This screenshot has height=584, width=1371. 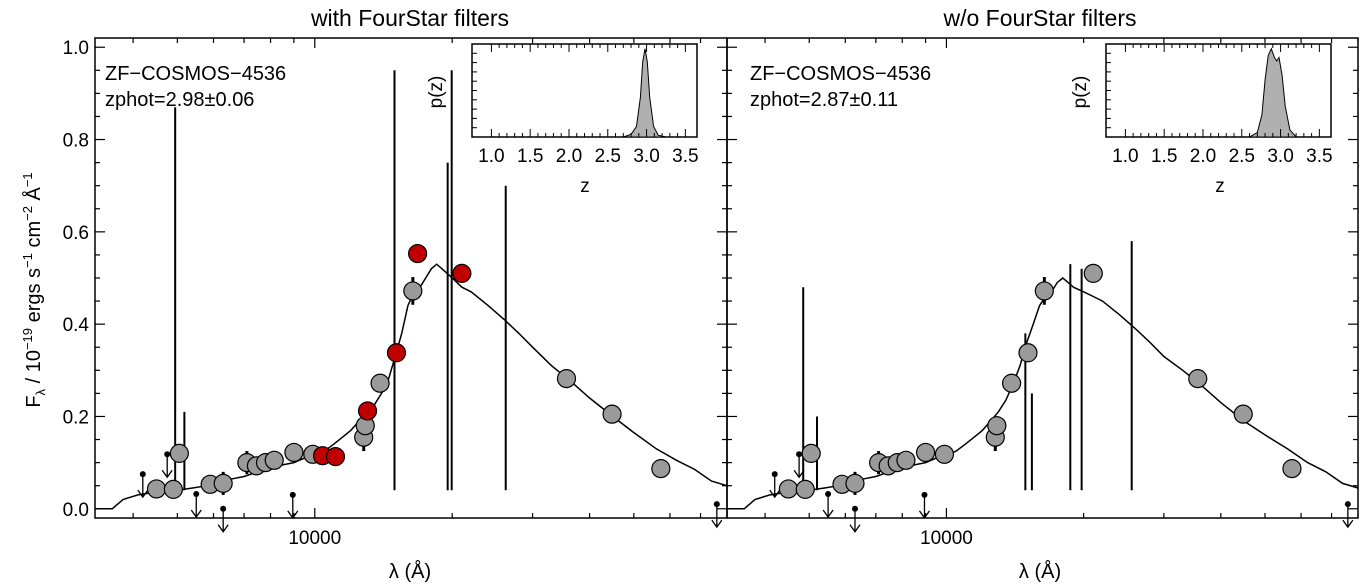 I want to click on panel-title: with FourStar filters, so click(x=409, y=18).